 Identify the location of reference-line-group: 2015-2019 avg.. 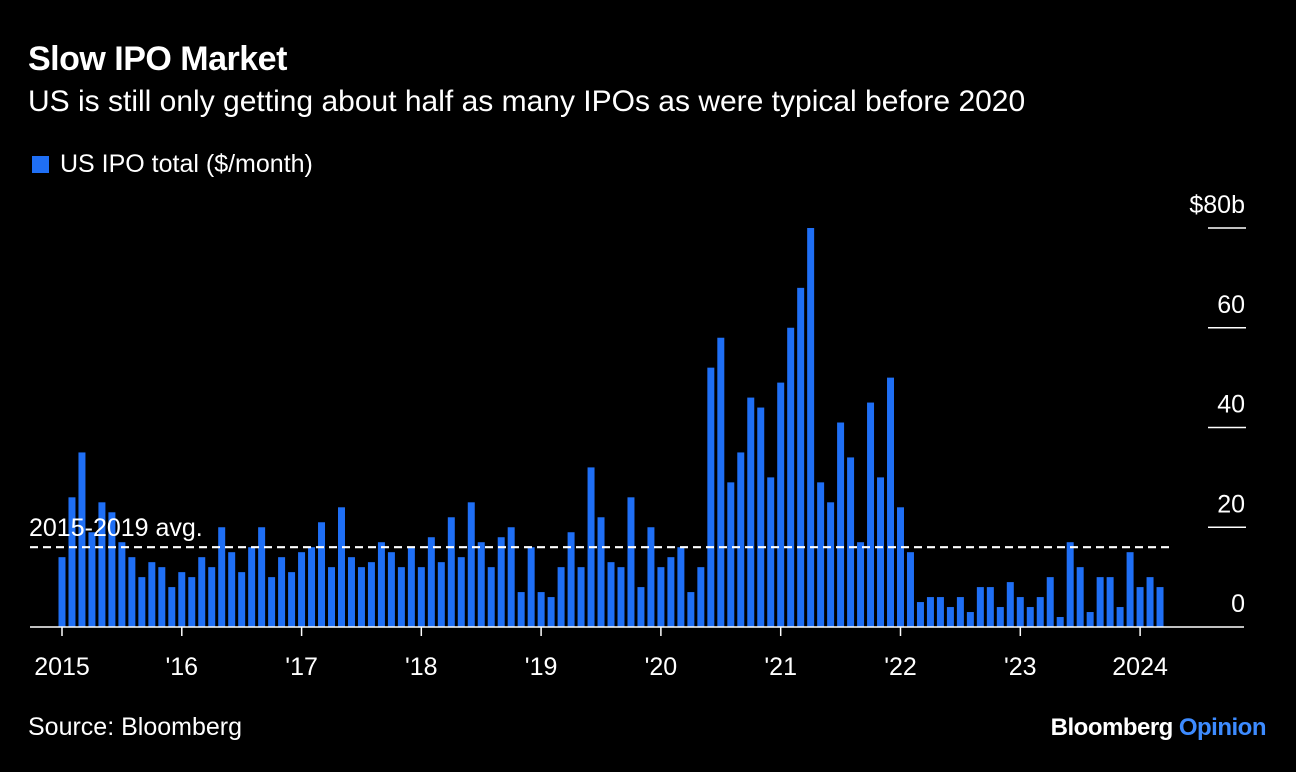
(600, 531).